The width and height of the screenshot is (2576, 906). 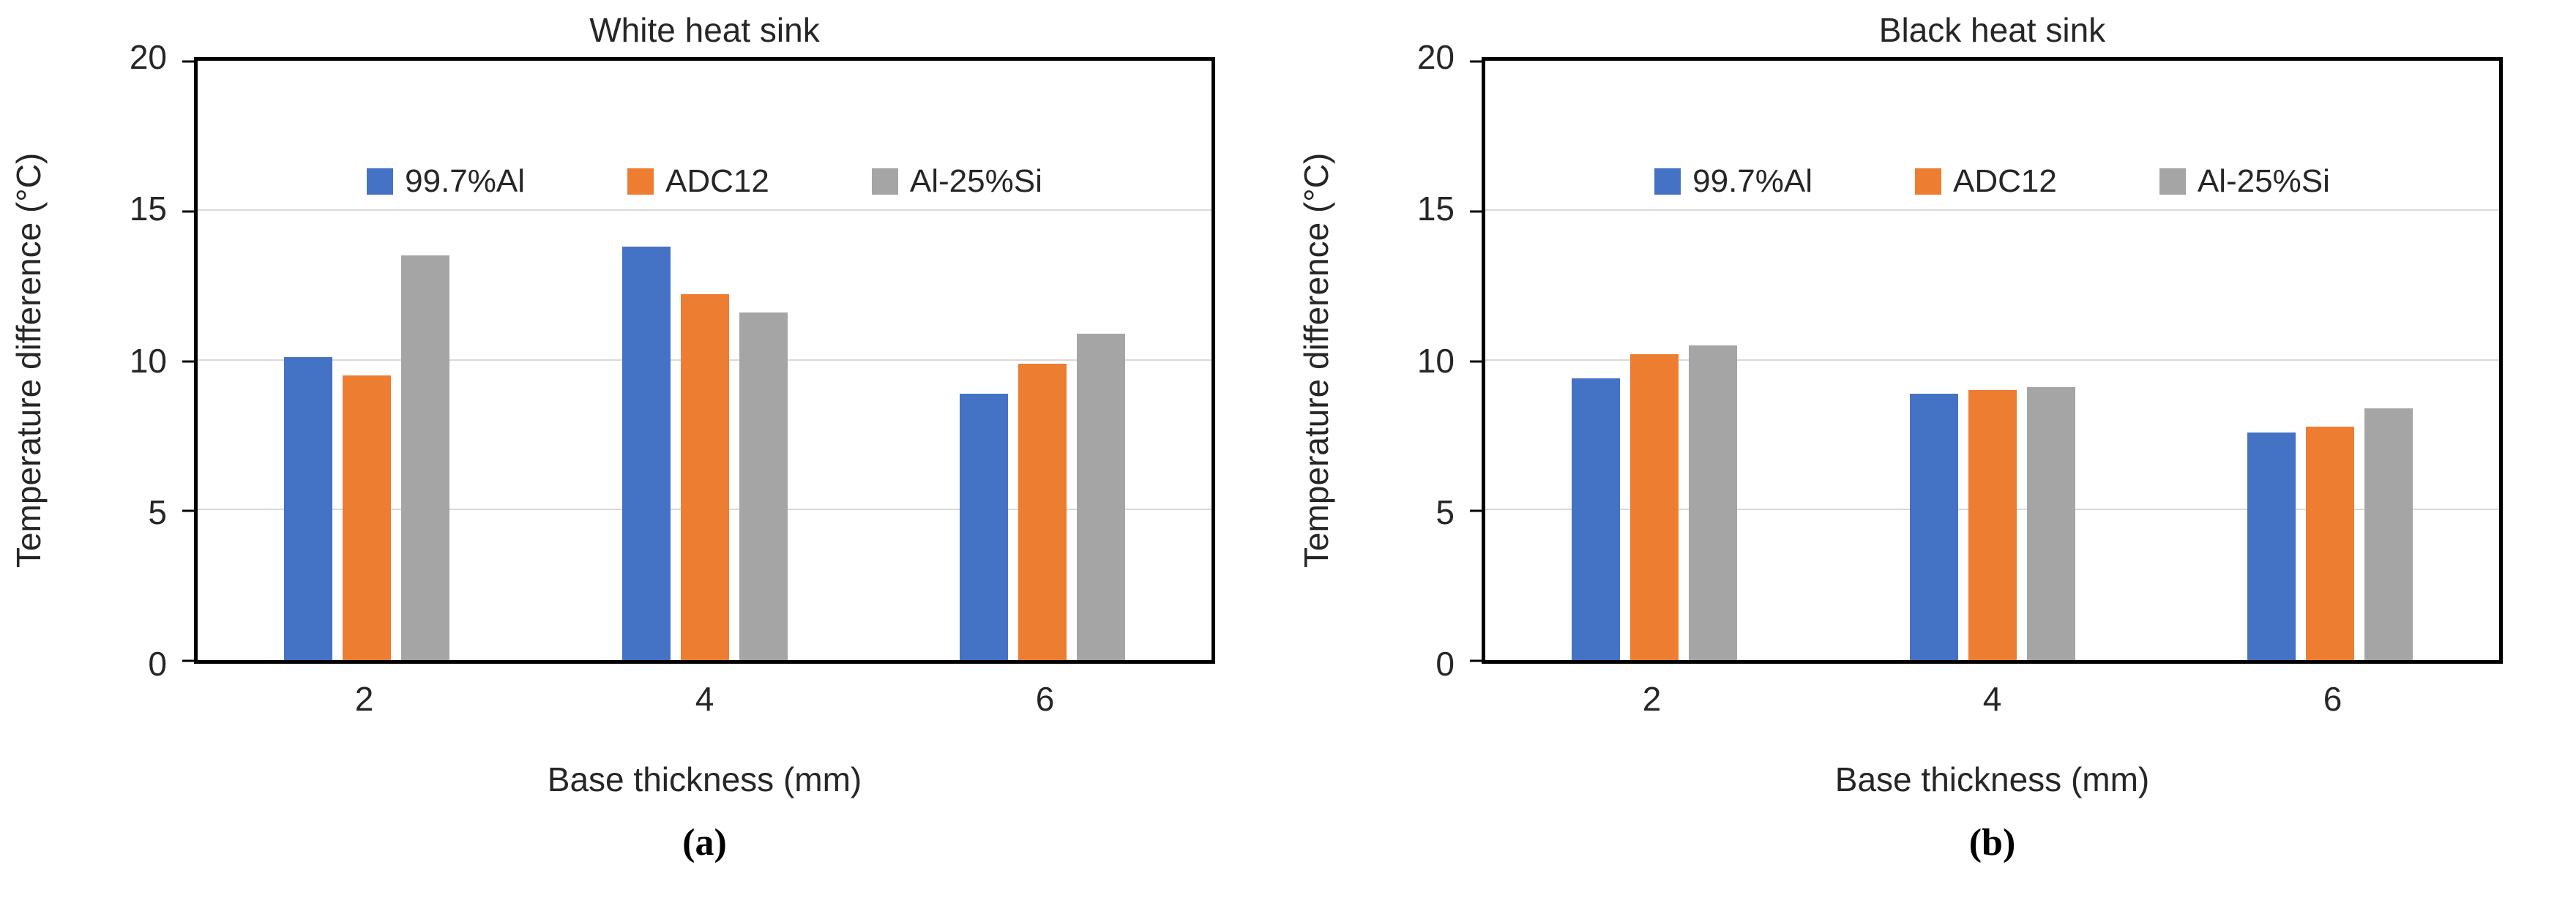 What do you see at coordinates (704, 30) in the screenshot?
I see `chart-title: White heat sink` at bounding box center [704, 30].